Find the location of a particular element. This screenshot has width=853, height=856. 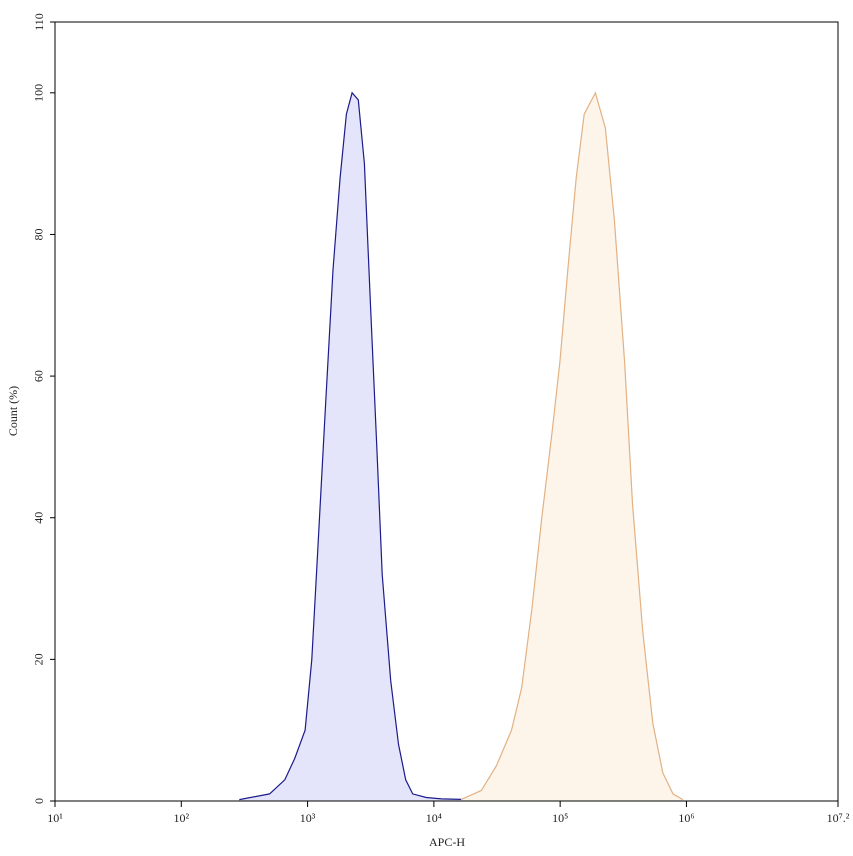

y-tick-label: 60 is located at coordinates (39, 376).